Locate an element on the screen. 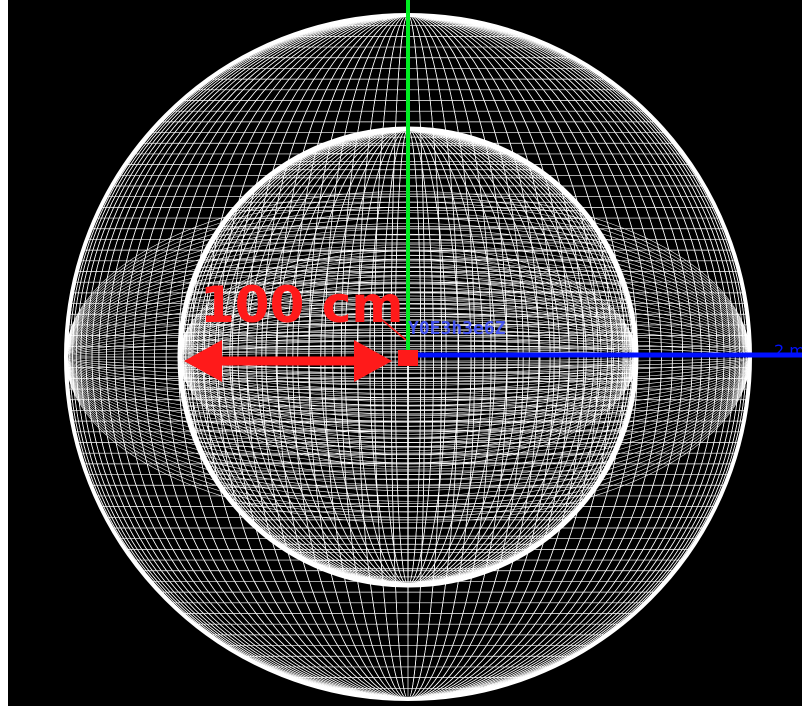 The width and height of the screenshot is (802, 714). x-axis-label: 2 m is located at coordinates (788, 350).